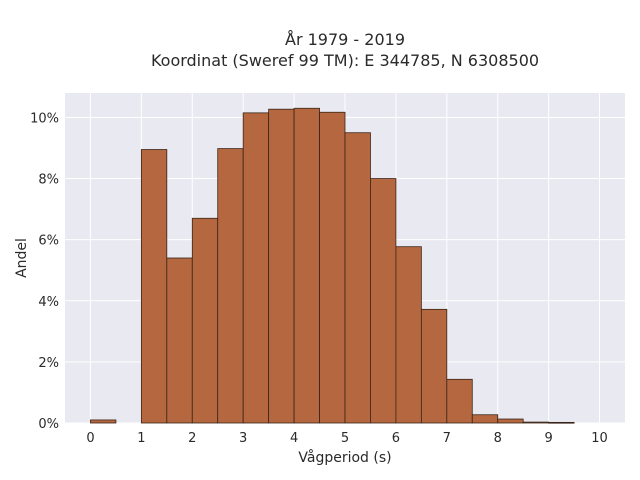 This screenshot has height=480, width=640. I want to click on chart-title-line-1: År 1979 - 2019, so click(345, 39).